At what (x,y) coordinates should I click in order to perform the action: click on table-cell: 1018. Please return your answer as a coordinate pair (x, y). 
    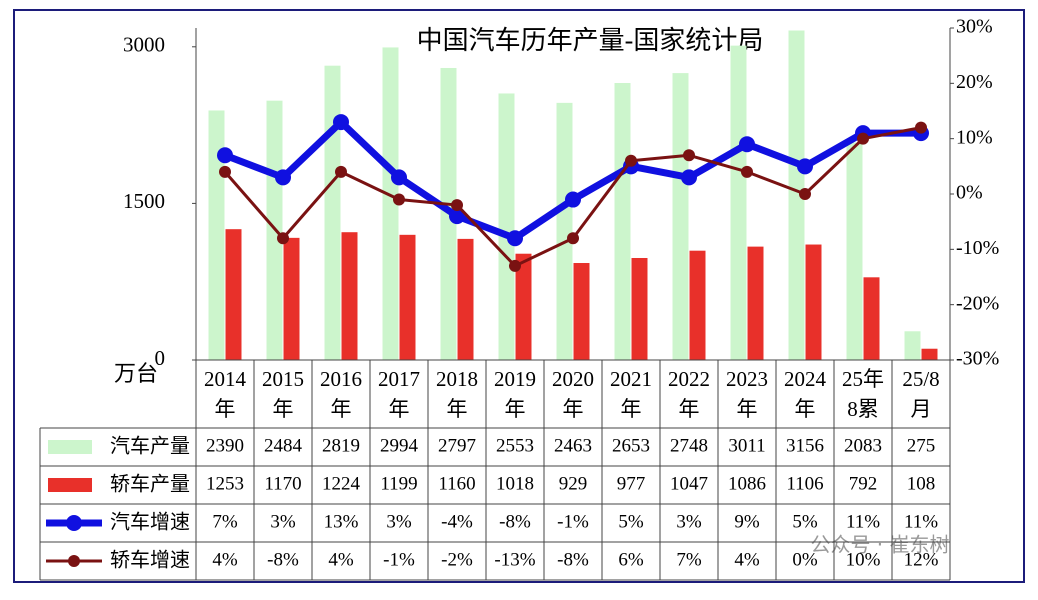
    Looking at the image, I should click on (515, 483).